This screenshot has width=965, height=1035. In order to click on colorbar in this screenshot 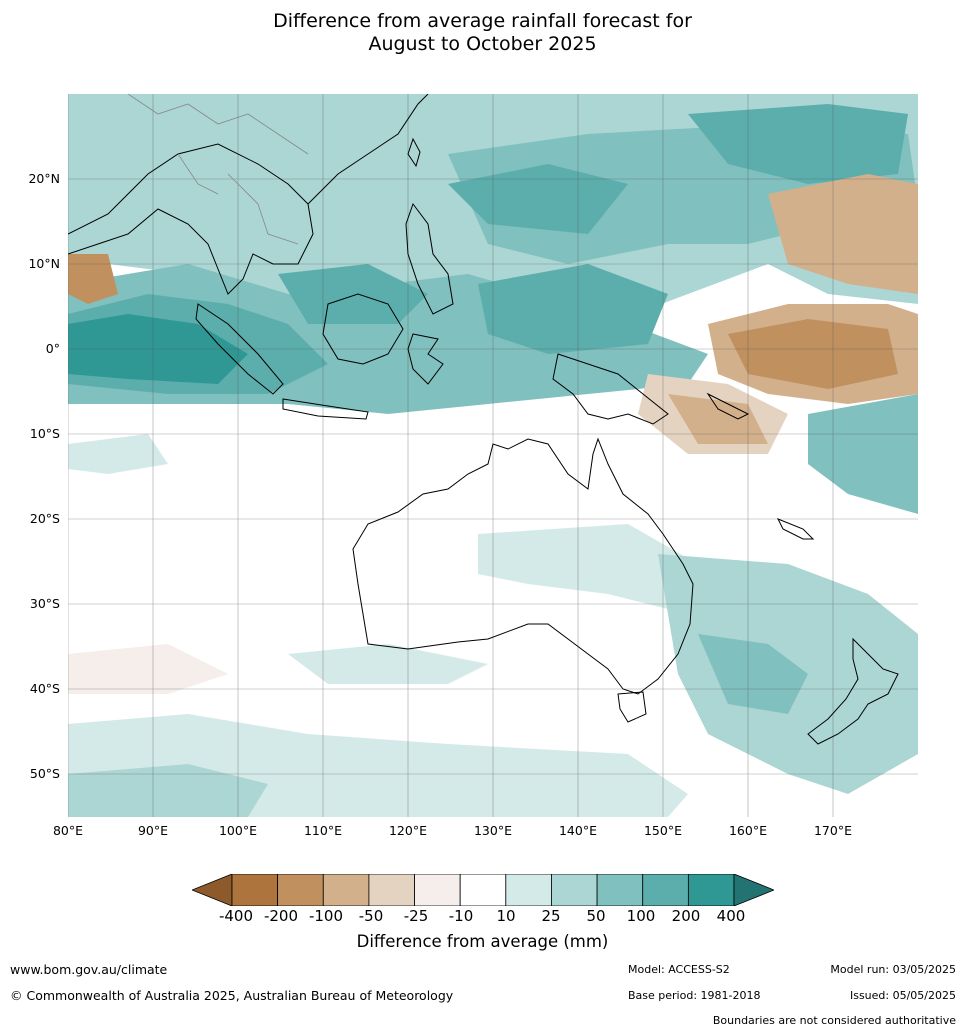, I will do `click(483, 890)`.